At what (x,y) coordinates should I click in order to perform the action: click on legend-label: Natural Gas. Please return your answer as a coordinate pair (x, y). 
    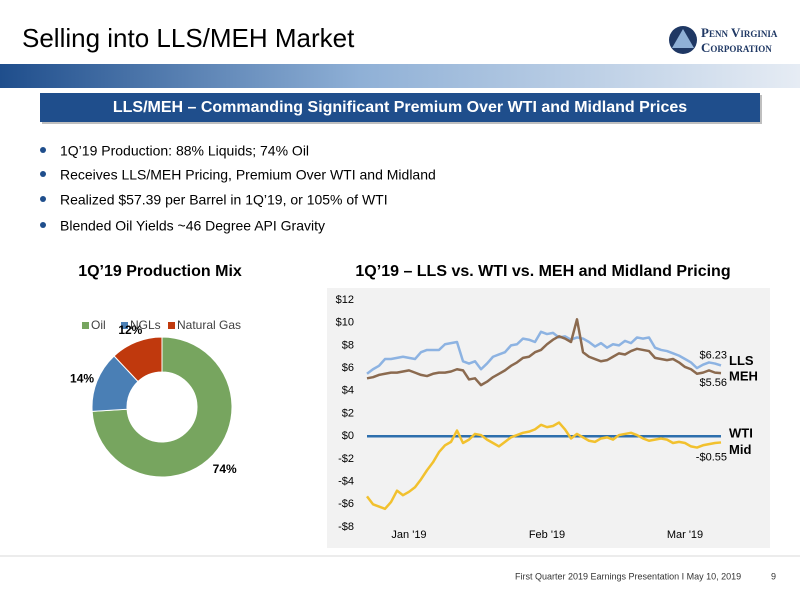
    Looking at the image, I should click on (209, 325).